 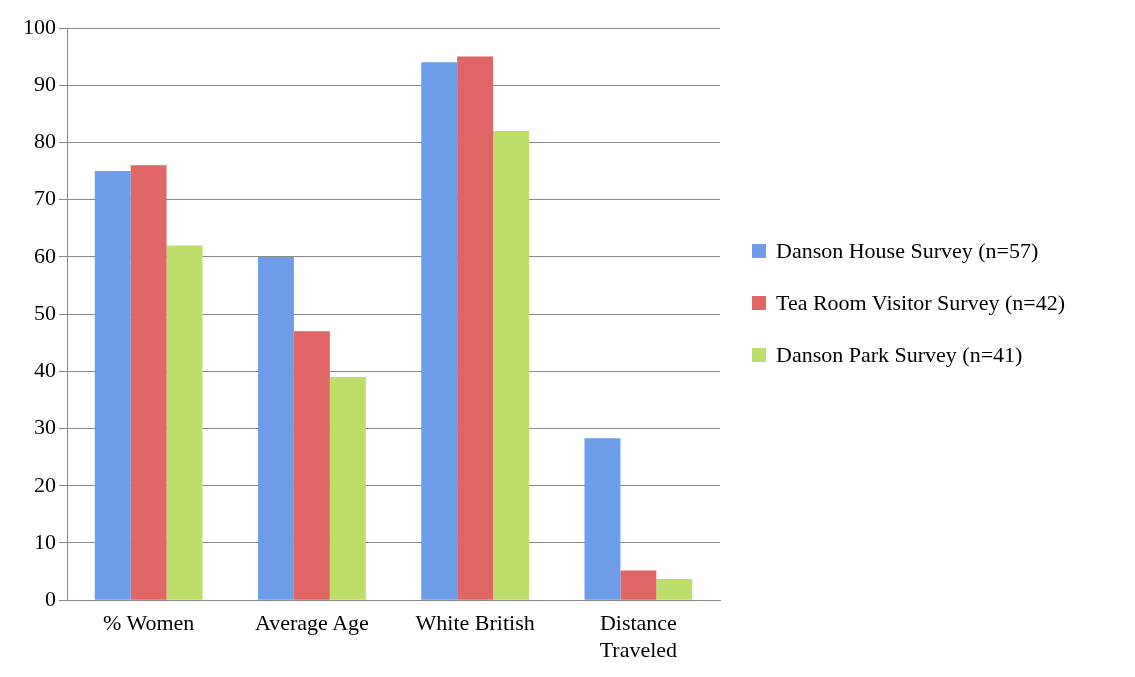 I want to click on y-tick-label: 20, so click(x=45, y=484).